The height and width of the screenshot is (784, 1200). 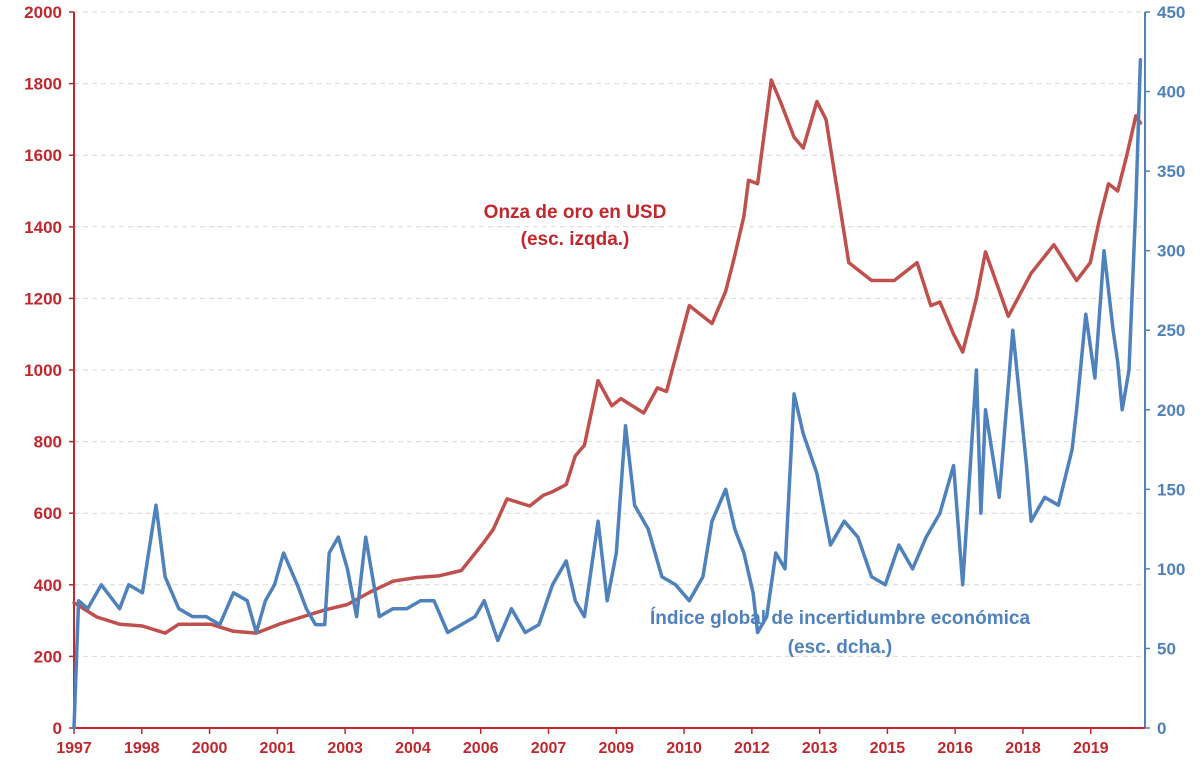 I want to click on x-tick-label: 2015, so click(x=888, y=748).